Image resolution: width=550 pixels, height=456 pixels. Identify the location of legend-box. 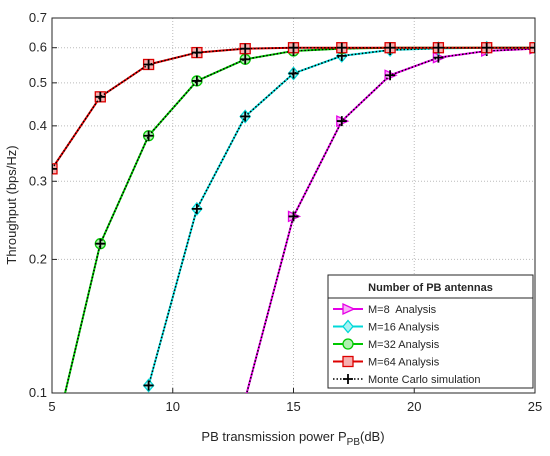
(430, 331).